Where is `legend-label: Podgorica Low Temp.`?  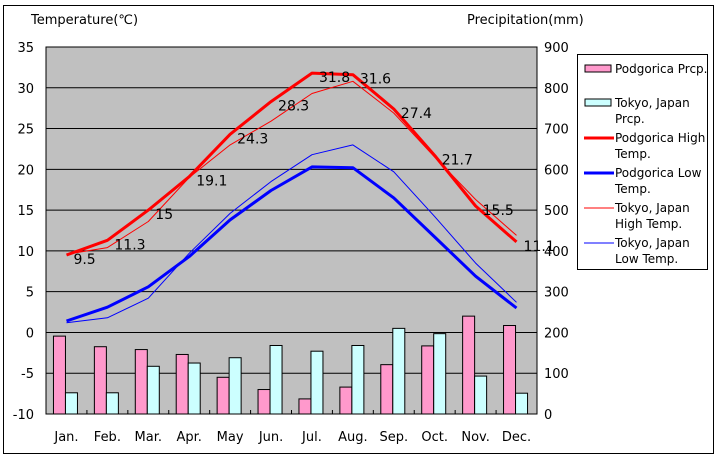
legend-label: Podgorica Low Temp. is located at coordinates (658, 181).